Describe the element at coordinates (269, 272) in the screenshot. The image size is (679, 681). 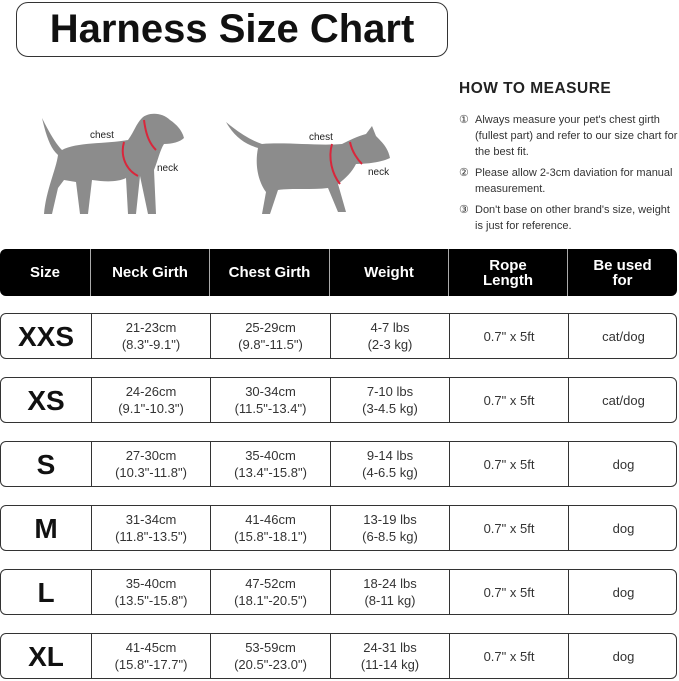
I see `header-chest-girth: Chest Girth` at that location.